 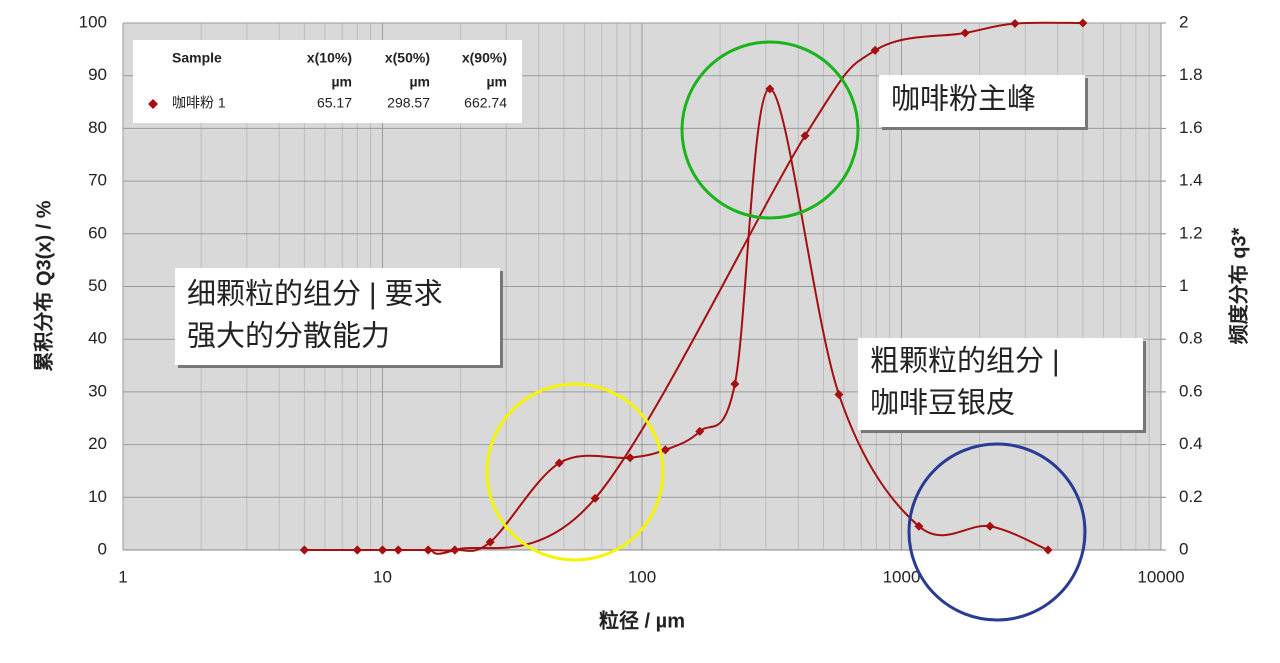 I want to click on legend-header: x(50%), so click(x=407, y=58).